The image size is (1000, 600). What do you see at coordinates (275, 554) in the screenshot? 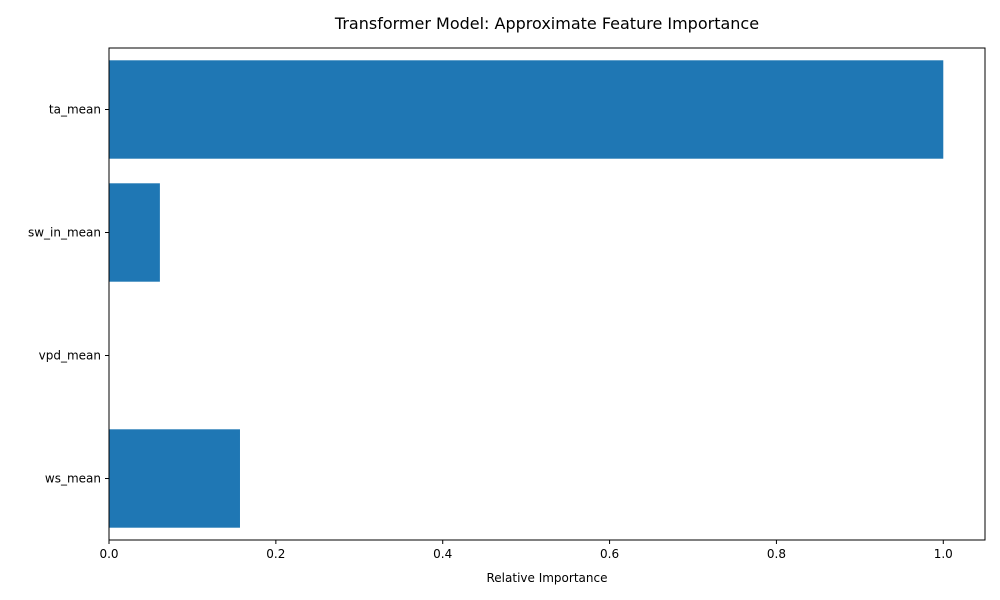
I see `x-tick-label: 0.2` at bounding box center [275, 554].